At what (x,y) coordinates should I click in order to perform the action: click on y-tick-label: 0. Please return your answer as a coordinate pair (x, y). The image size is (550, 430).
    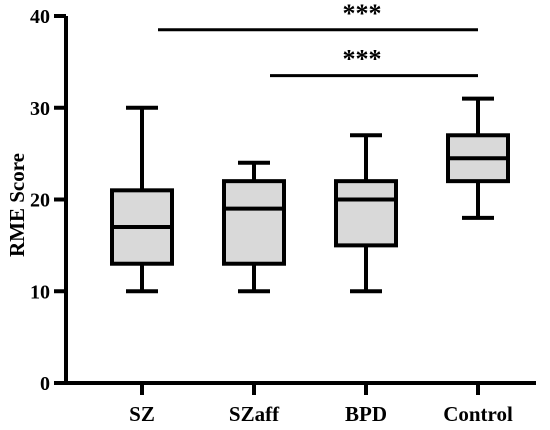
    Looking at the image, I should click on (45, 384).